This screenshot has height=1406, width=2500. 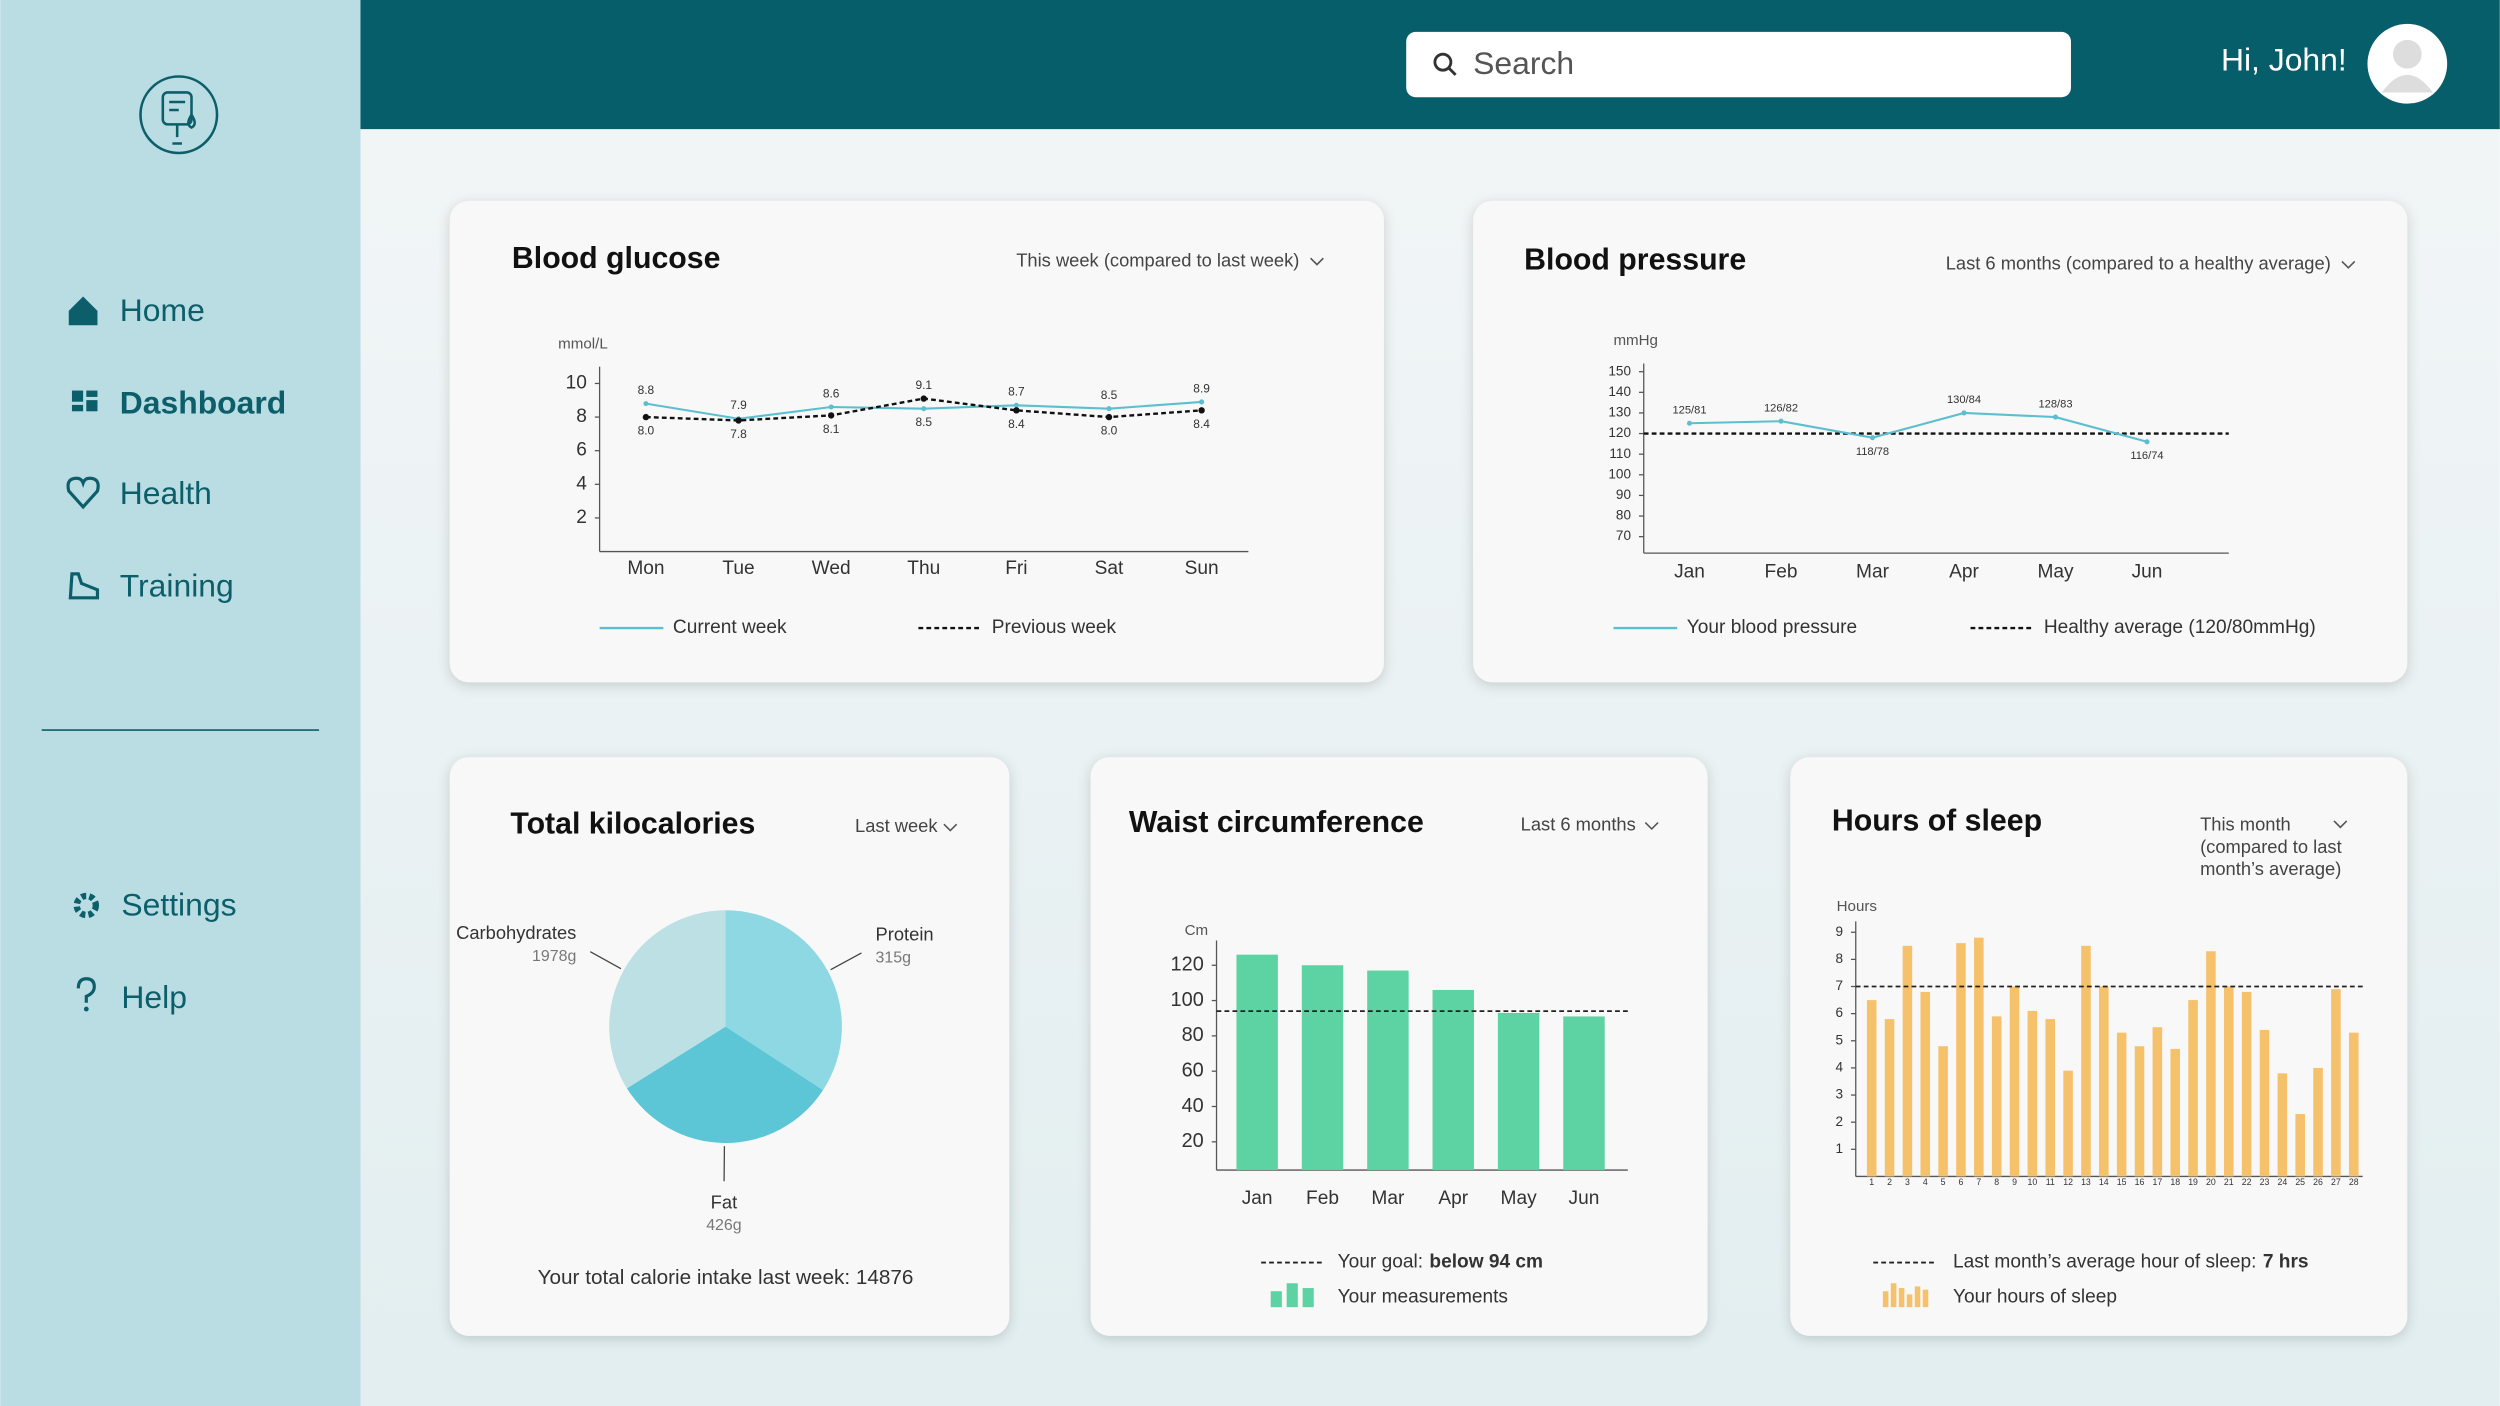 I want to click on data-label: 118/78, so click(x=1872, y=452).